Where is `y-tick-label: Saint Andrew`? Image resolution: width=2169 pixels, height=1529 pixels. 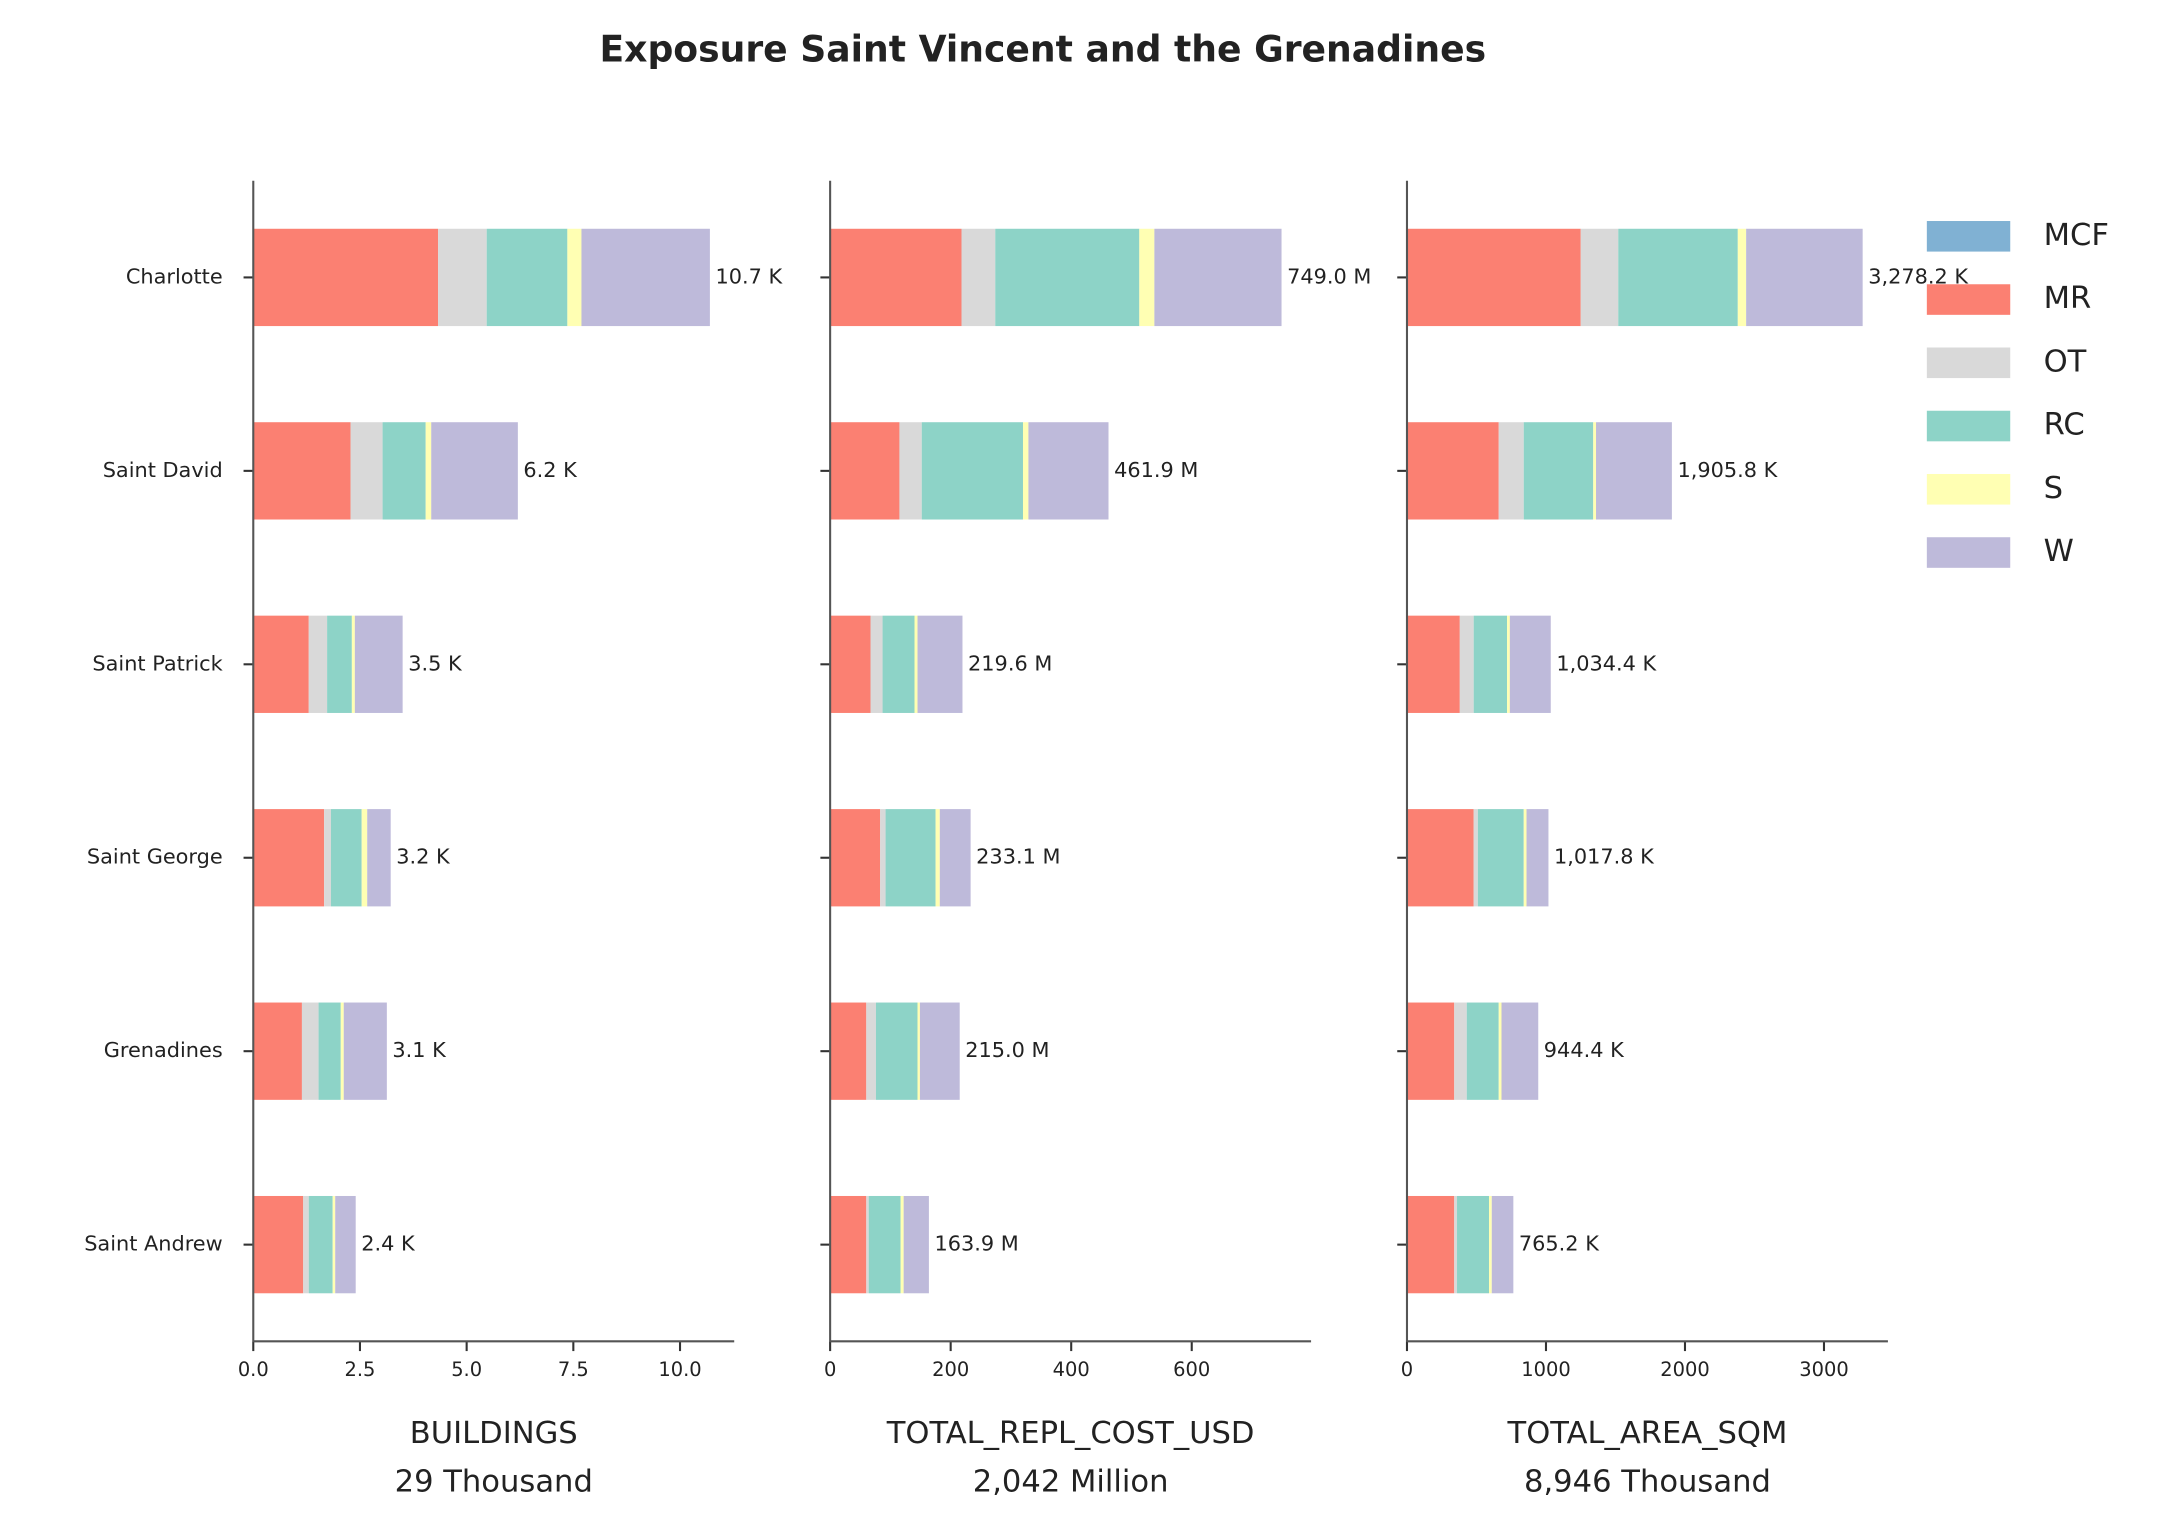
y-tick-label: Saint Andrew is located at coordinates (153, 1244).